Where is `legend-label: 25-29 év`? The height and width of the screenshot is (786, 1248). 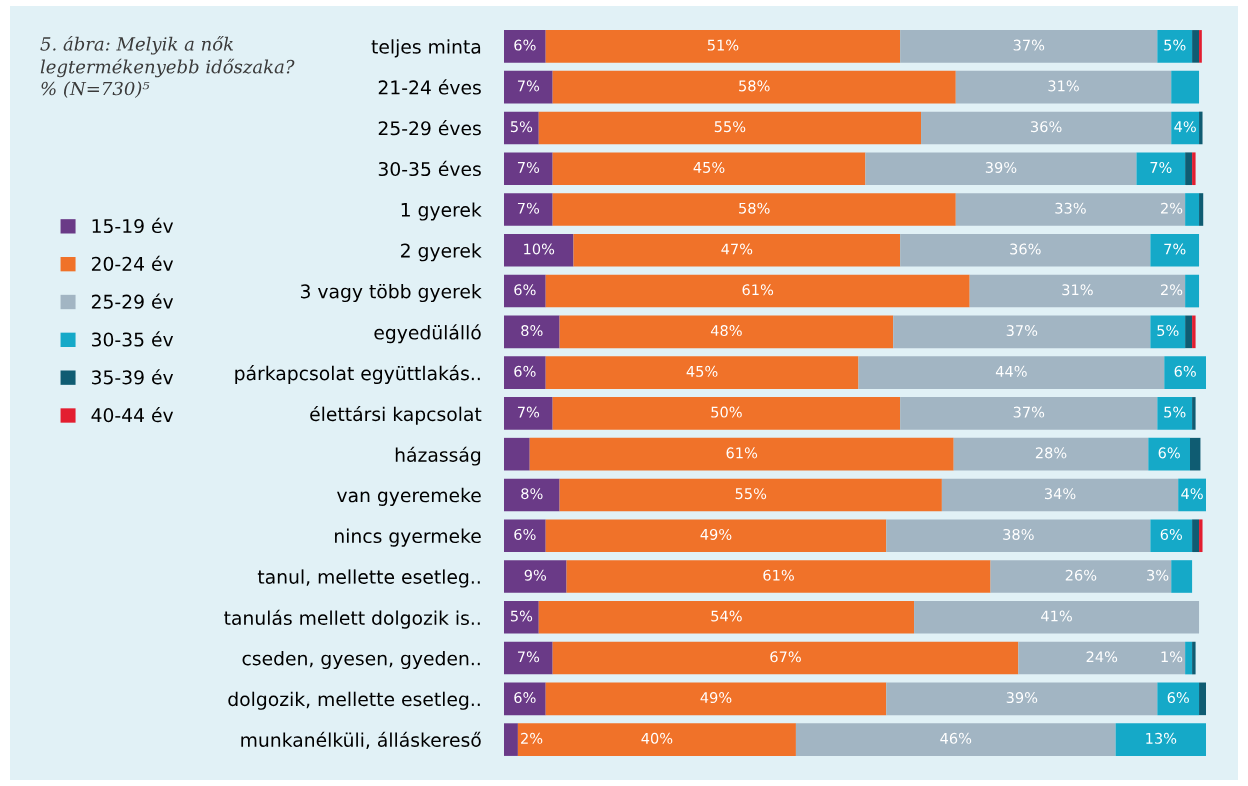 legend-label: 25-29 év is located at coordinates (132, 301).